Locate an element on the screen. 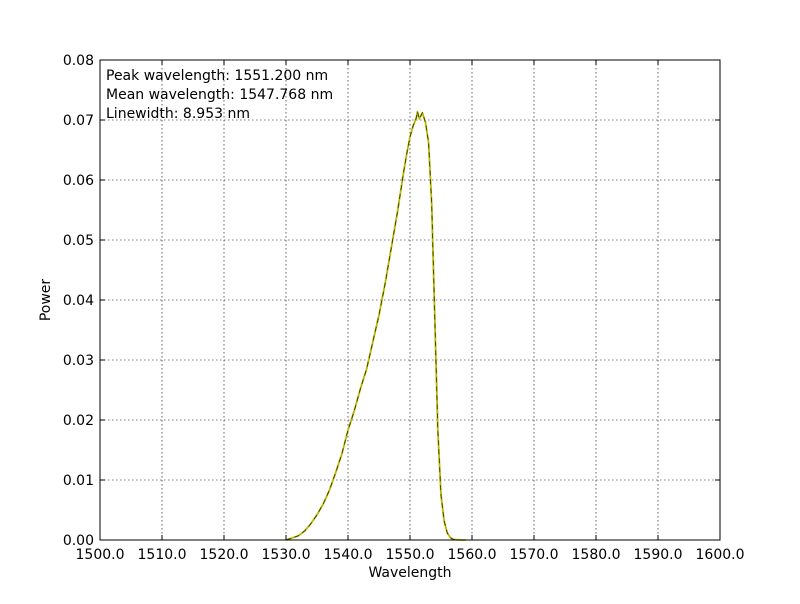 This screenshot has width=800, height=604. x-tick-label: 1560.0 is located at coordinates (472, 555).